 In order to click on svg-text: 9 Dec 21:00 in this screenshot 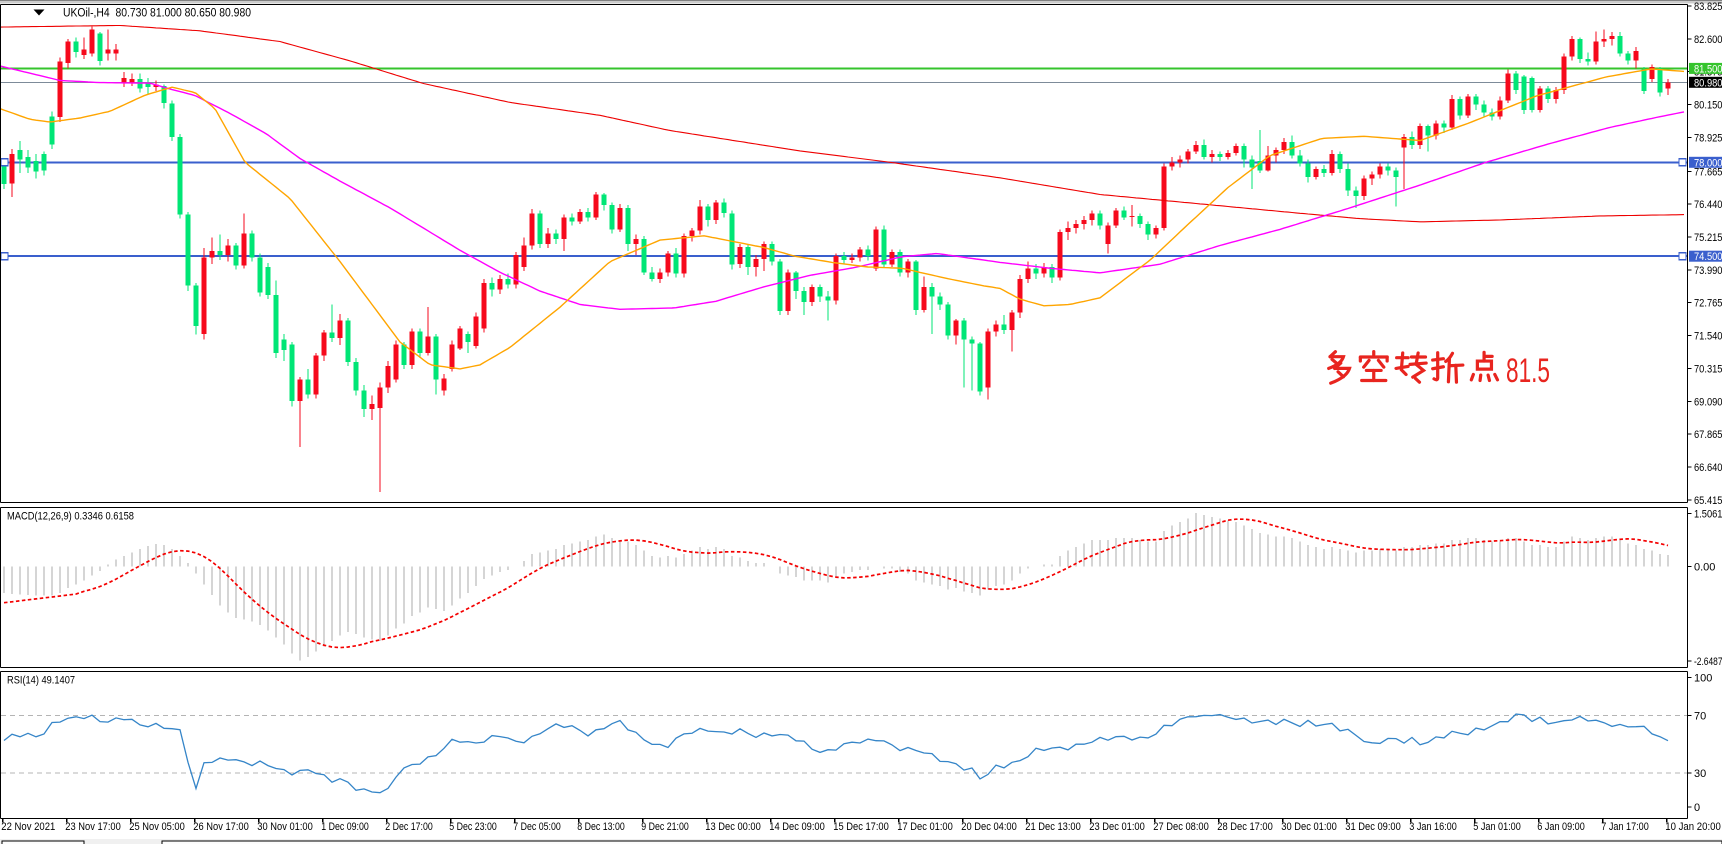, I will do `click(665, 827)`.